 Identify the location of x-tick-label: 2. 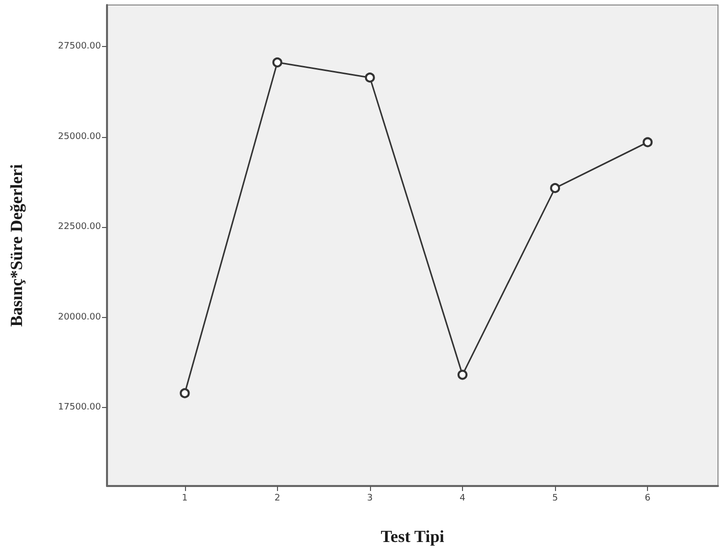
(277, 499).